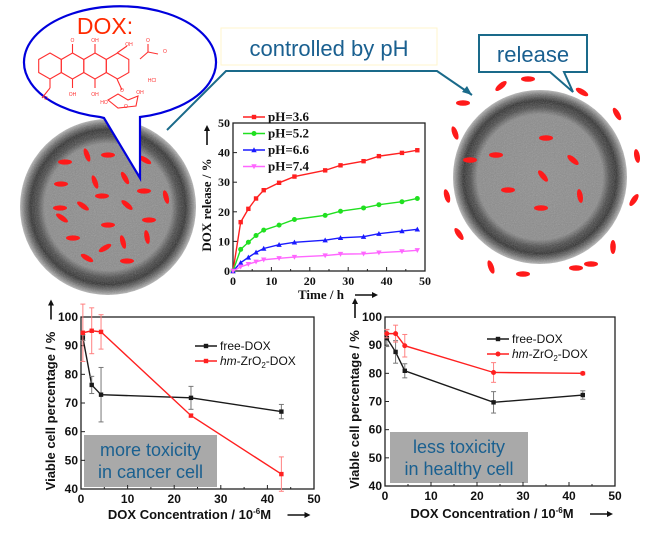  I want to click on x-axis-label: DOX Concentration / 10-6M, so click(189, 514).